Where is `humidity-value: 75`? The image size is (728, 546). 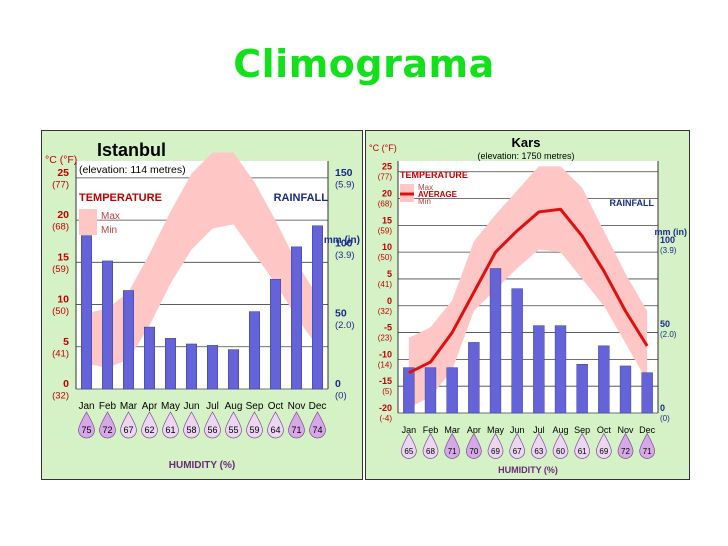
humidity-value: 75 is located at coordinates (86, 430).